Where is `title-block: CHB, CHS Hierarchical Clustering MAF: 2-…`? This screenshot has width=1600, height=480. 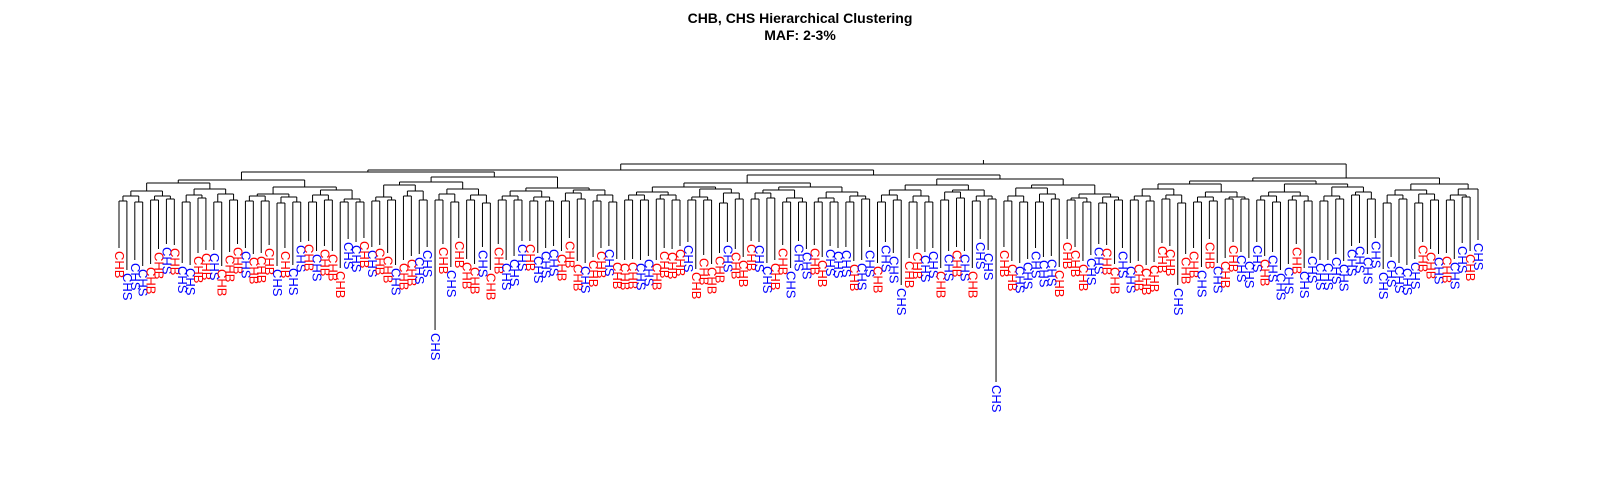 title-block: CHB, CHS Hierarchical Clustering MAF: 2-… is located at coordinates (800, 27).